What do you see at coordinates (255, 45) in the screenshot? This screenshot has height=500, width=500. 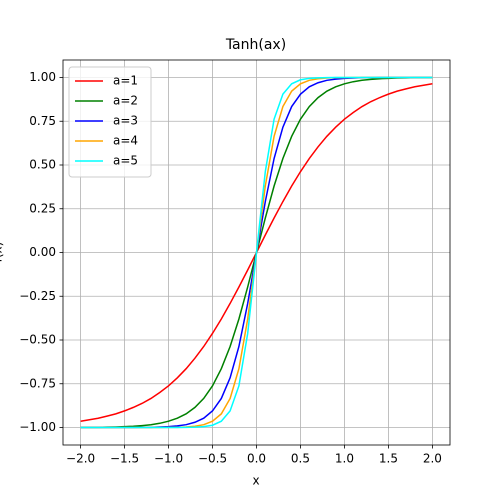 I see `chart-title: Tanh(ax)` at bounding box center [255, 45].